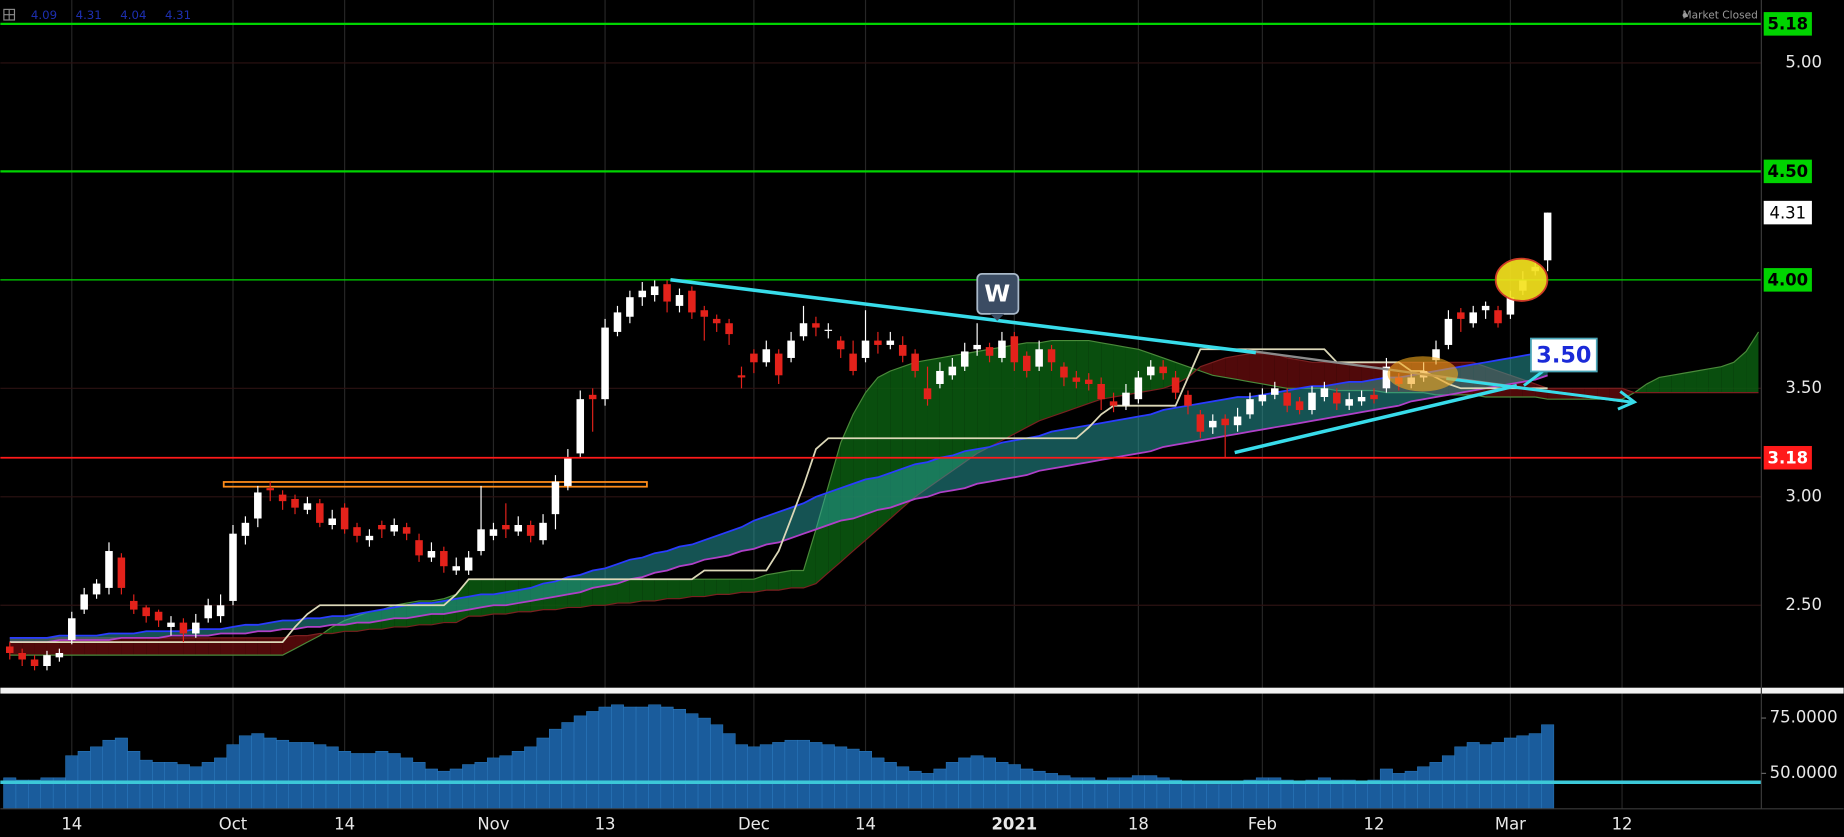 This screenshot has width=1844, height=837. Describe the element at coordinates (1804, 717) in the screenshot. I see `y-tick-label: 75.0000` at that location.